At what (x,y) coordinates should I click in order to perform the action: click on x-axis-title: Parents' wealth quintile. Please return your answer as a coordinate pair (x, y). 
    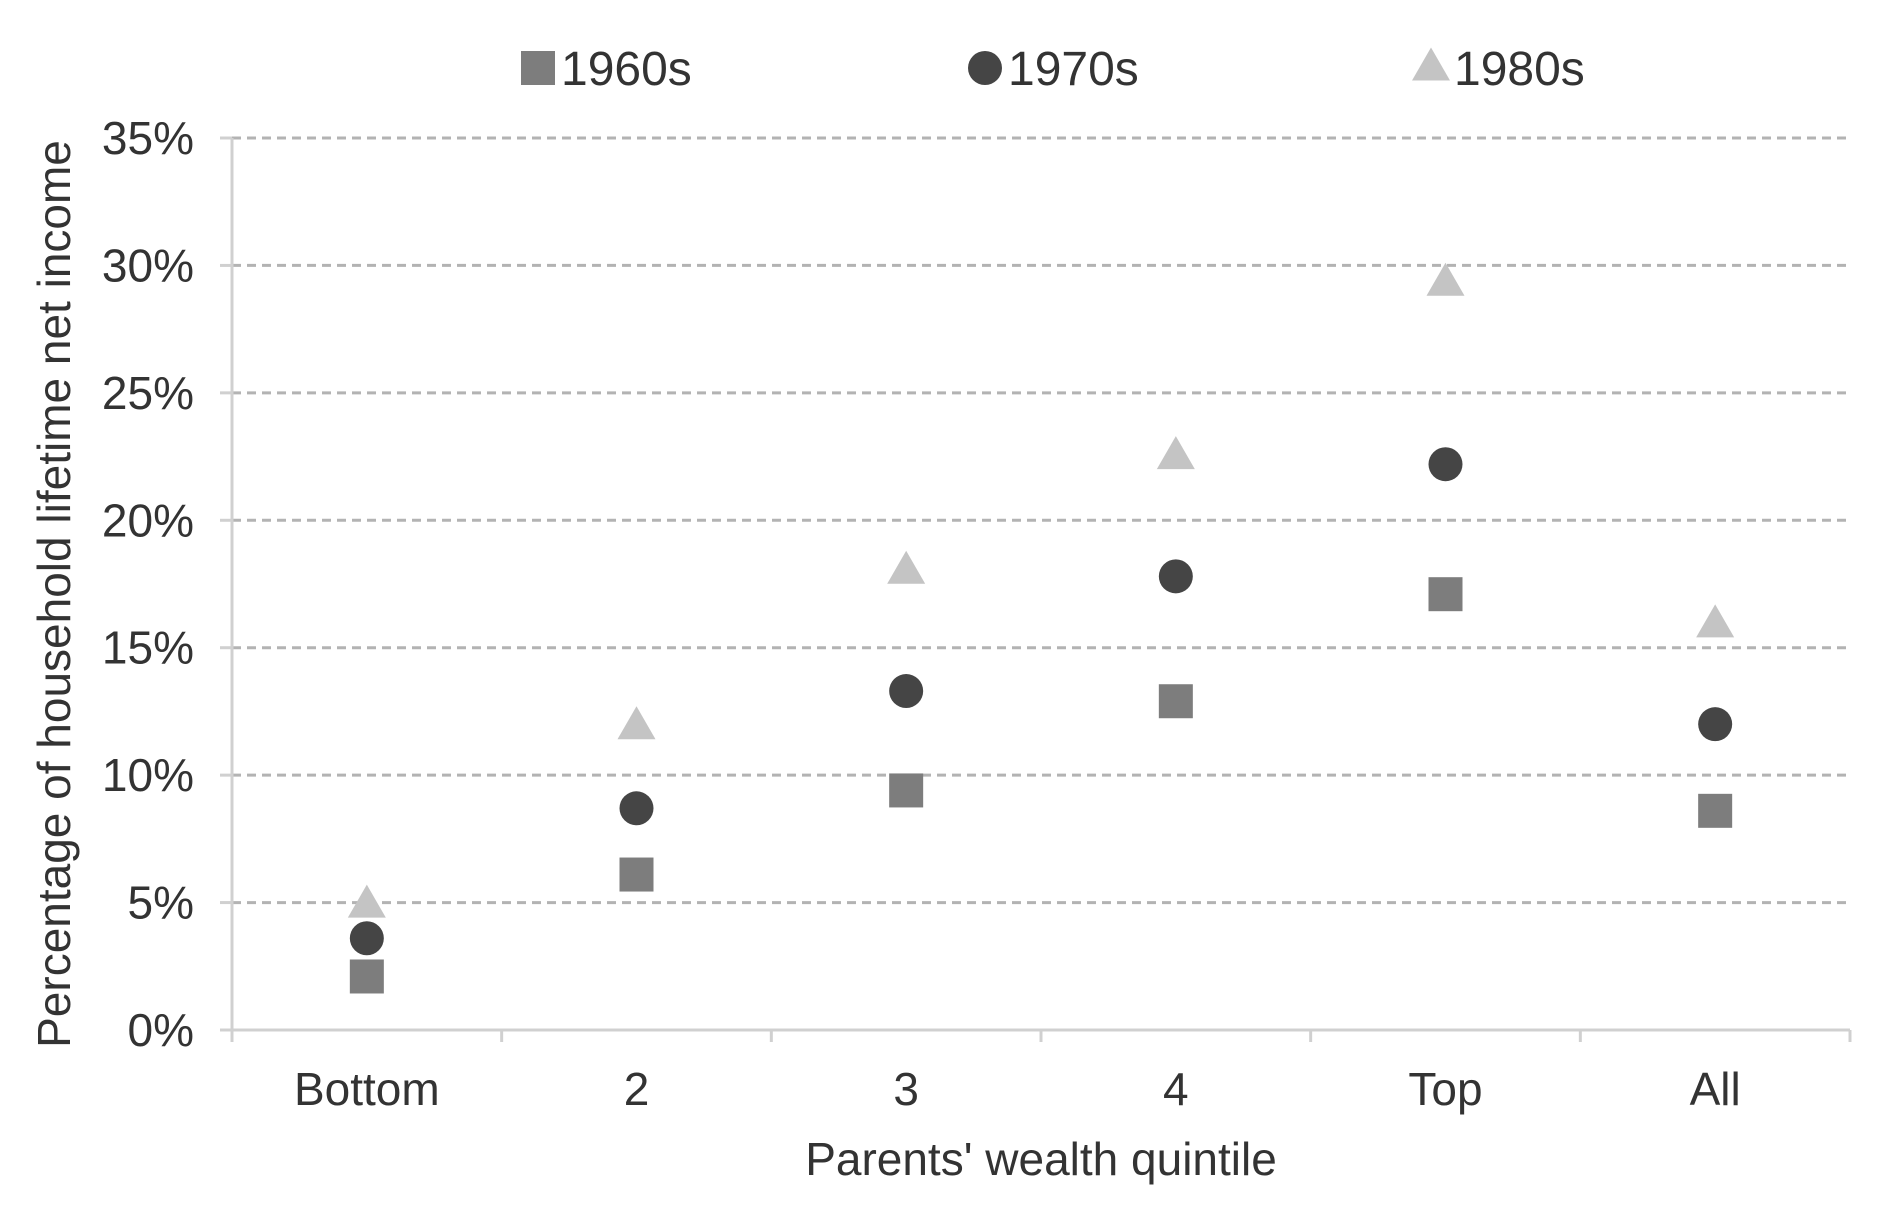
    Looking at the image, I should click on (1041, 1159).